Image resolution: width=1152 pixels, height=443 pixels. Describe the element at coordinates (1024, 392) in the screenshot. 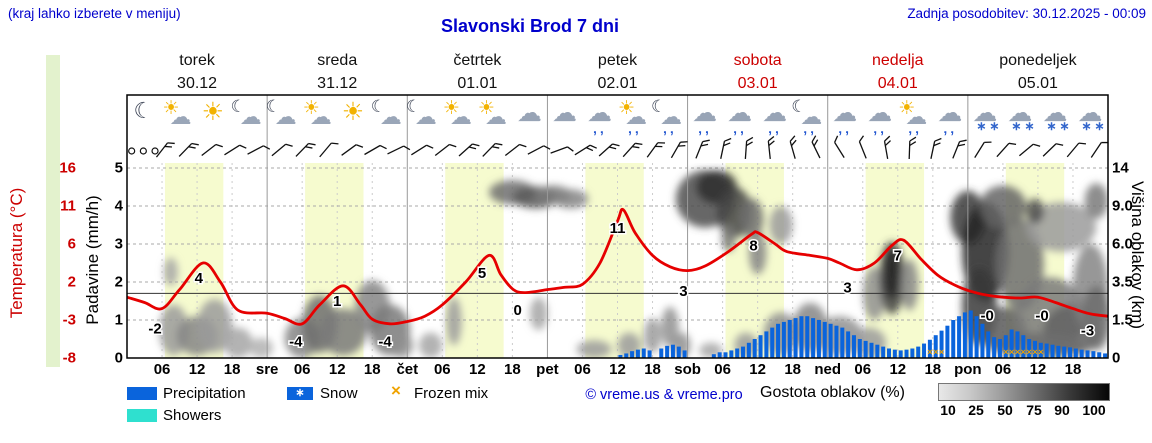

I see `cloud-density-gradient` at that location.